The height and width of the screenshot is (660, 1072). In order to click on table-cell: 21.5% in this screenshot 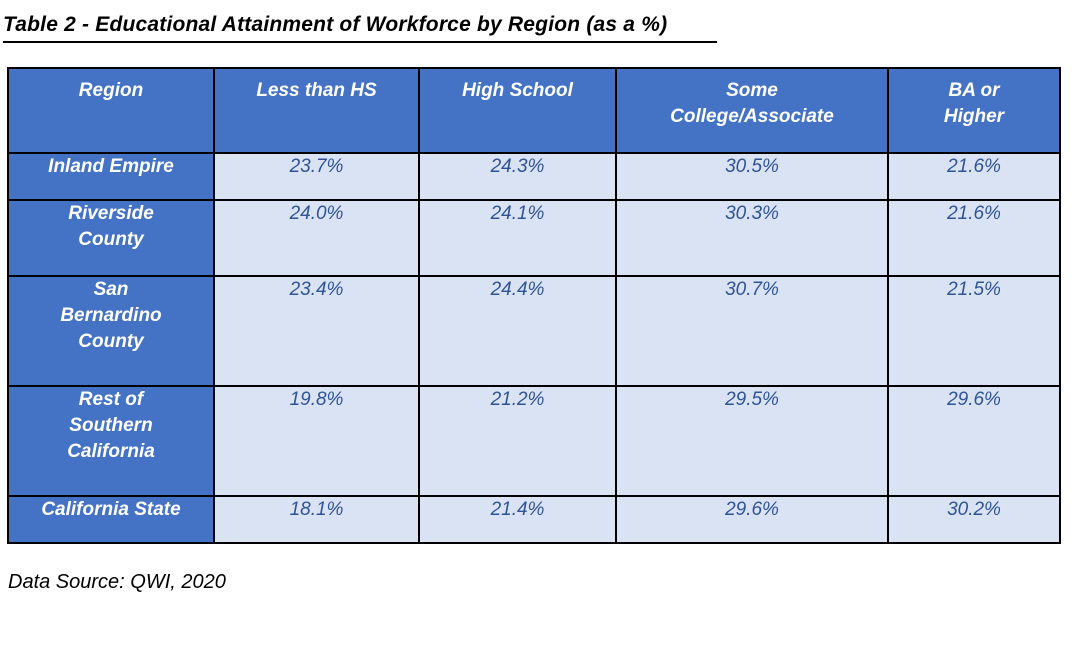, I will do `click(974, 331)`.